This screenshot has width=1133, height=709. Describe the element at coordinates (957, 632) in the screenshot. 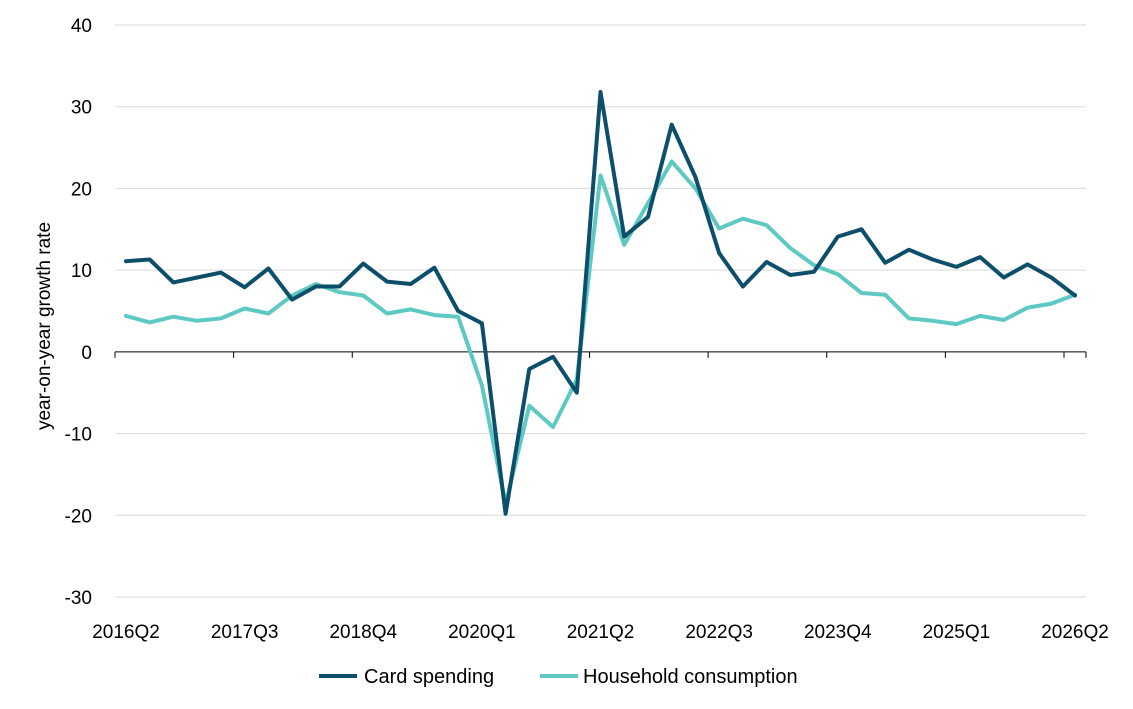

I see `x-tick-label: 2025Q1` at that location.